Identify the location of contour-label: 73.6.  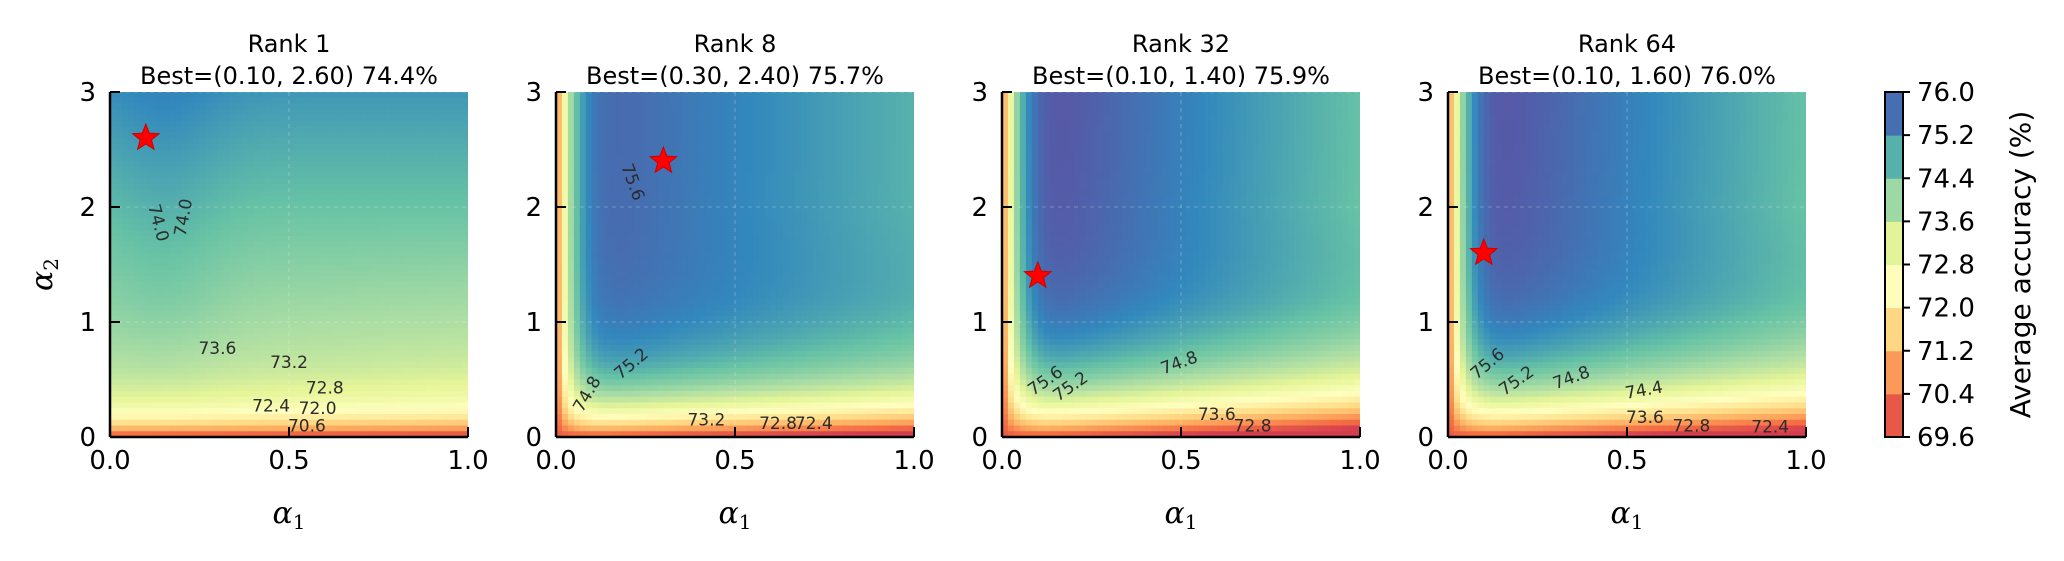
(217, 349).